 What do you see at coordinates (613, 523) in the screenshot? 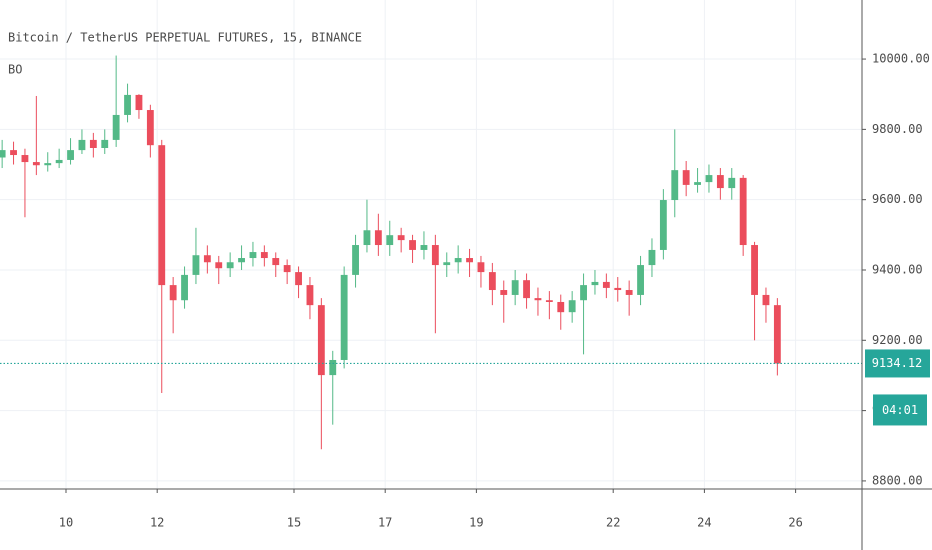
I see `x-tick-label: 22` at bounding box center [613, 523].